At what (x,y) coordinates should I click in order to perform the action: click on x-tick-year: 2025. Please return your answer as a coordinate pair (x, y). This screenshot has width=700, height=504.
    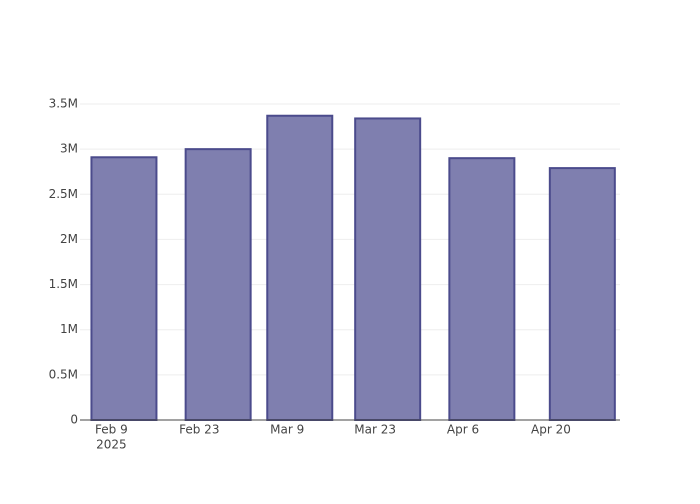
    Looking at the image, I should click on (111, 445).